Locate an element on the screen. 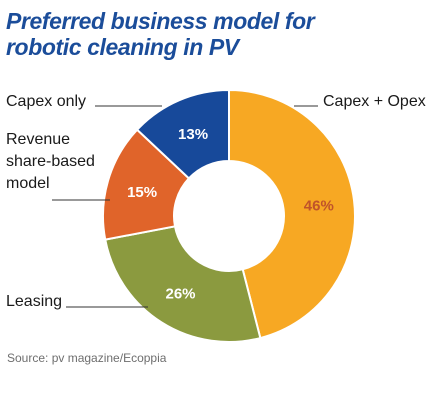  slice-capex-only is located at coordinates (182, 134).